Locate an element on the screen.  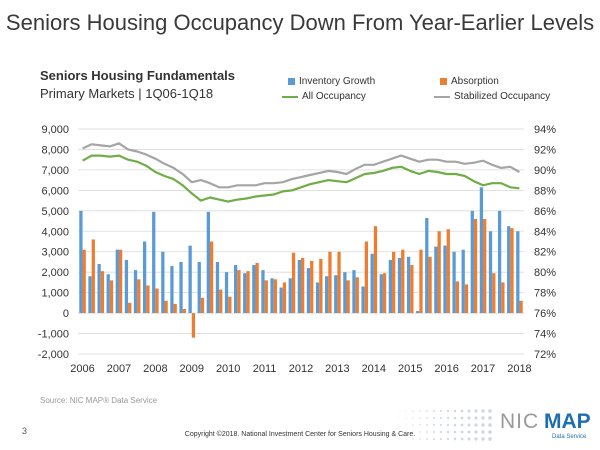
page-number: 3 is located at coordinates (25, 431).